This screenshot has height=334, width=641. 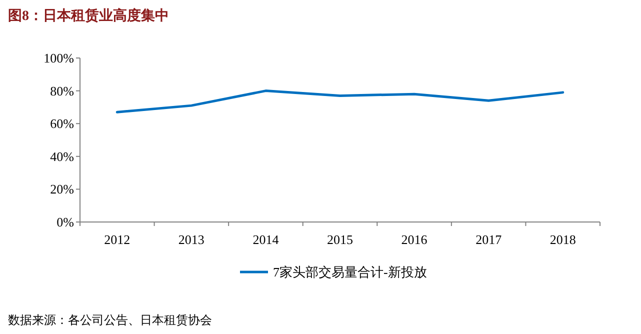 I want to click on x-tick-label: 2014, so click(x=266, y=239).